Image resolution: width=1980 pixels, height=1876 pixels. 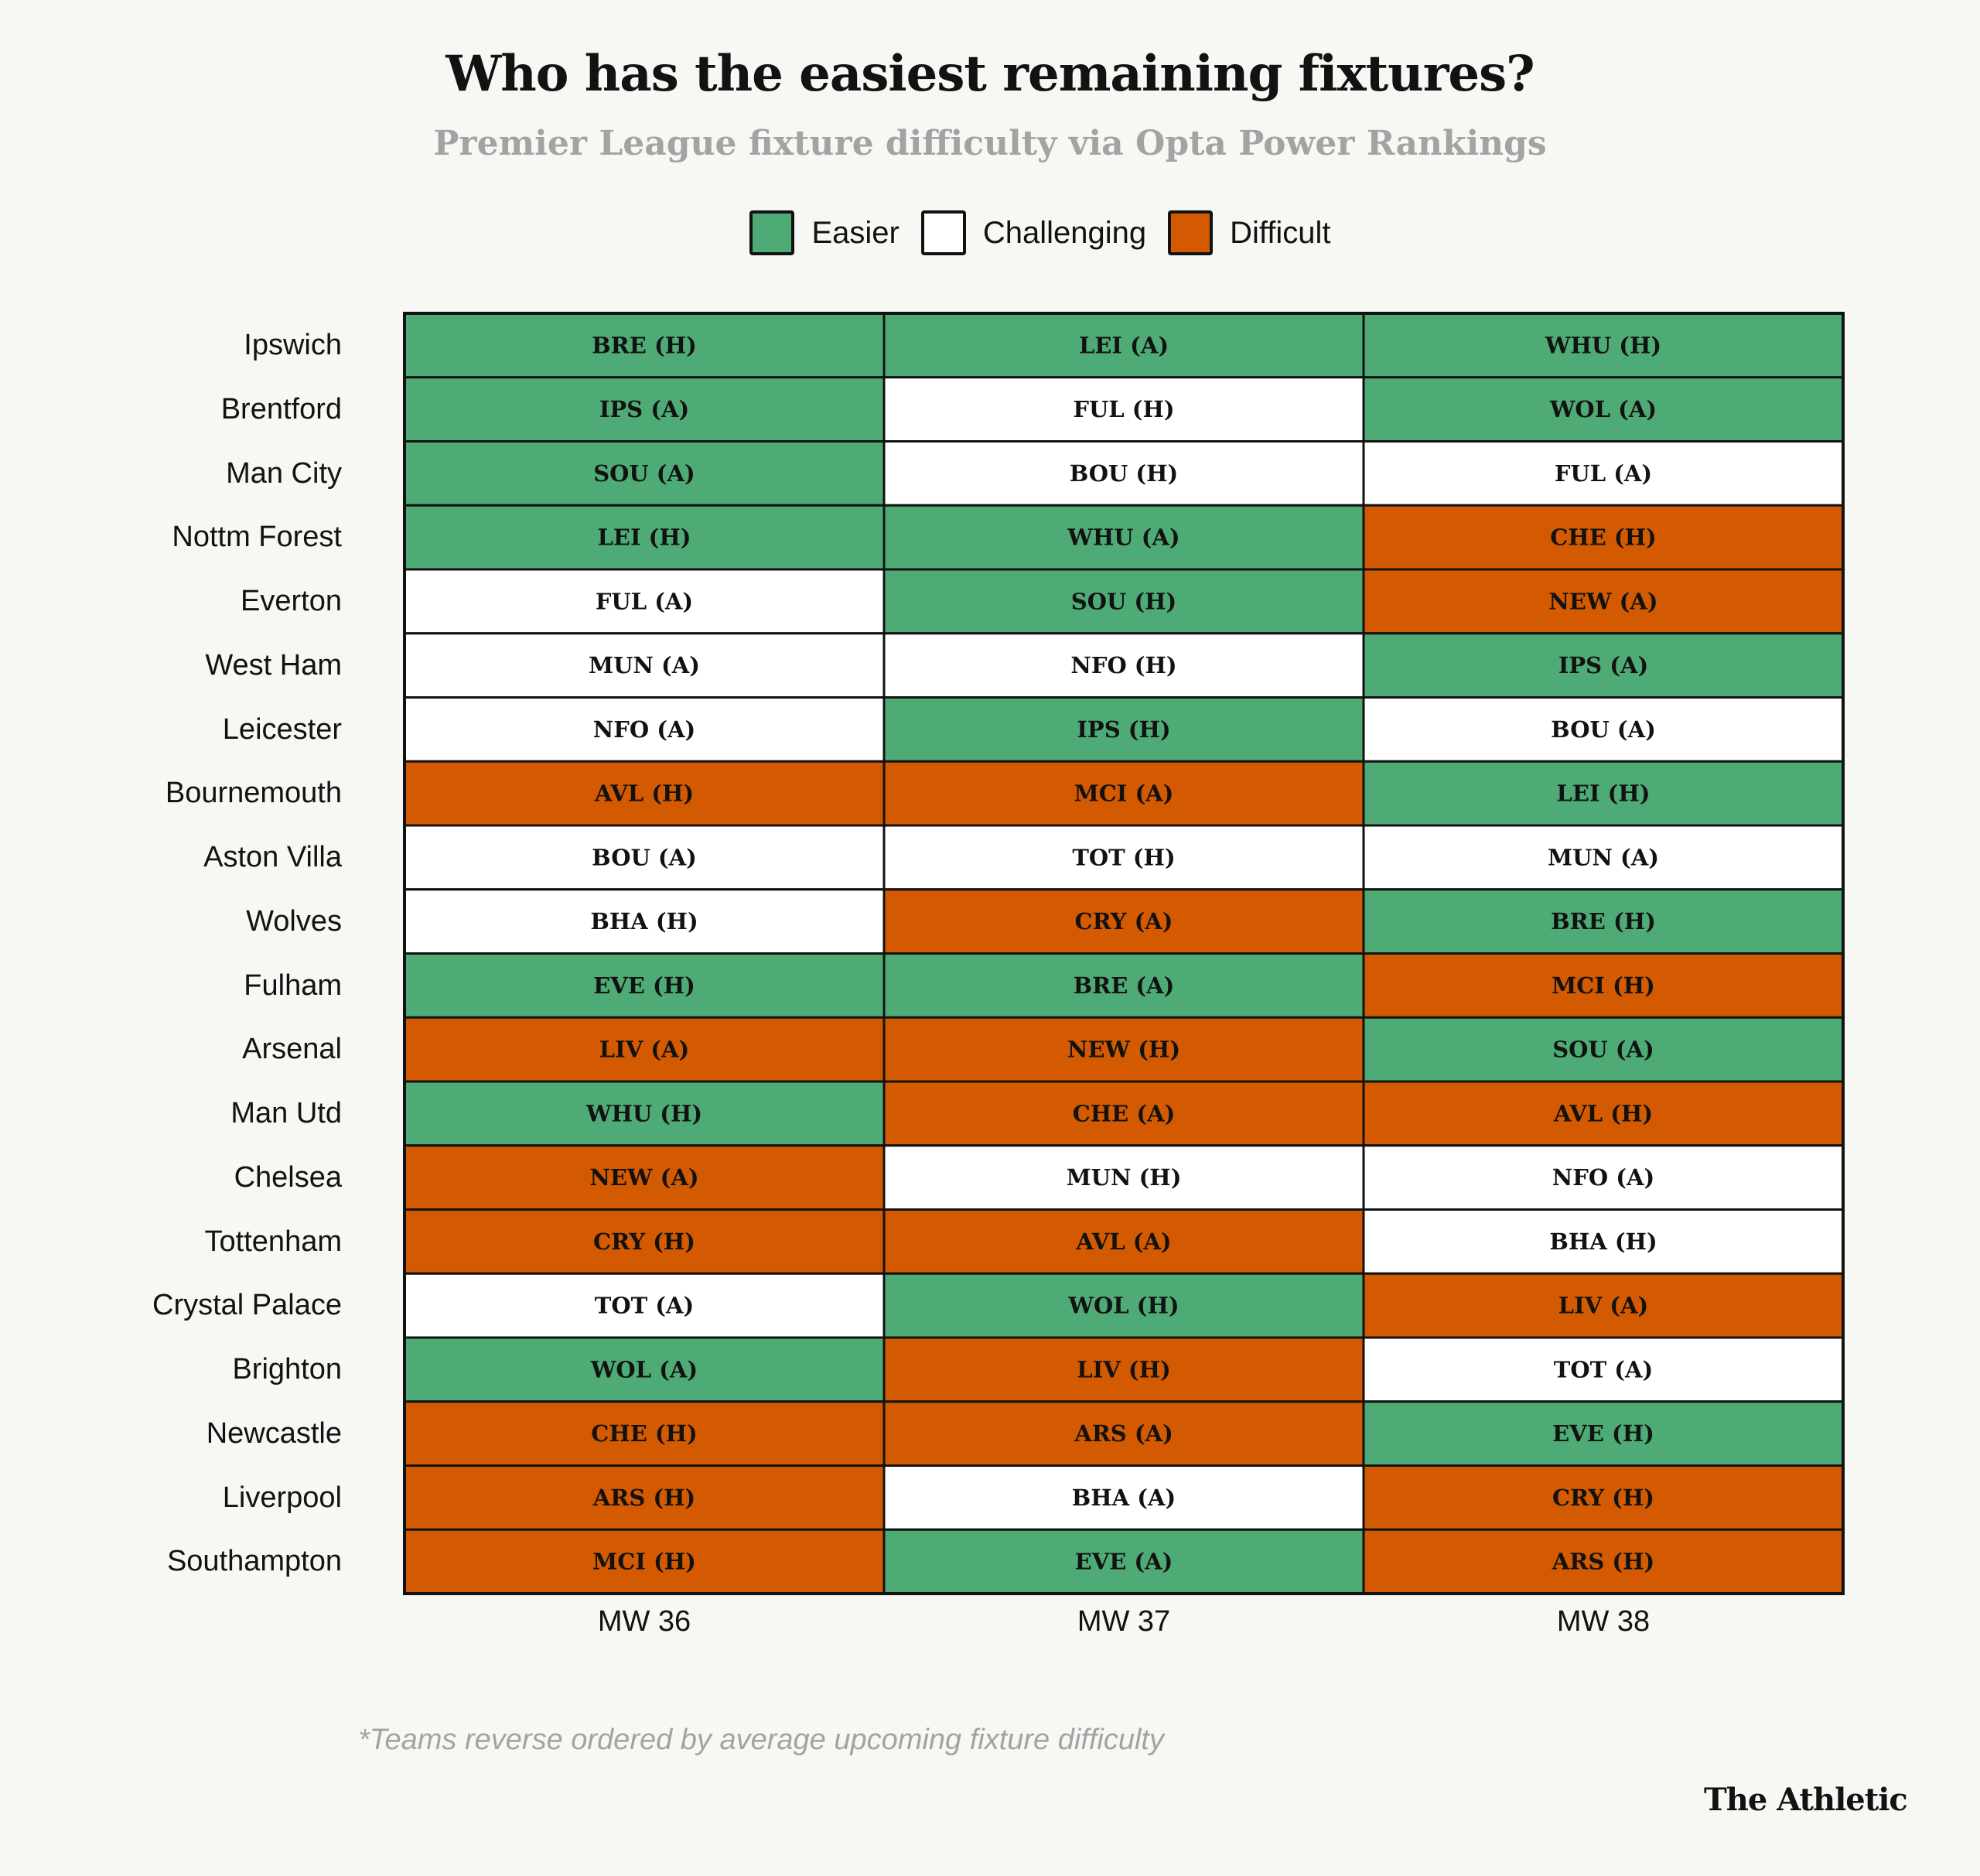 I want to click on team-label: Man City, so click(x=284, y=473).